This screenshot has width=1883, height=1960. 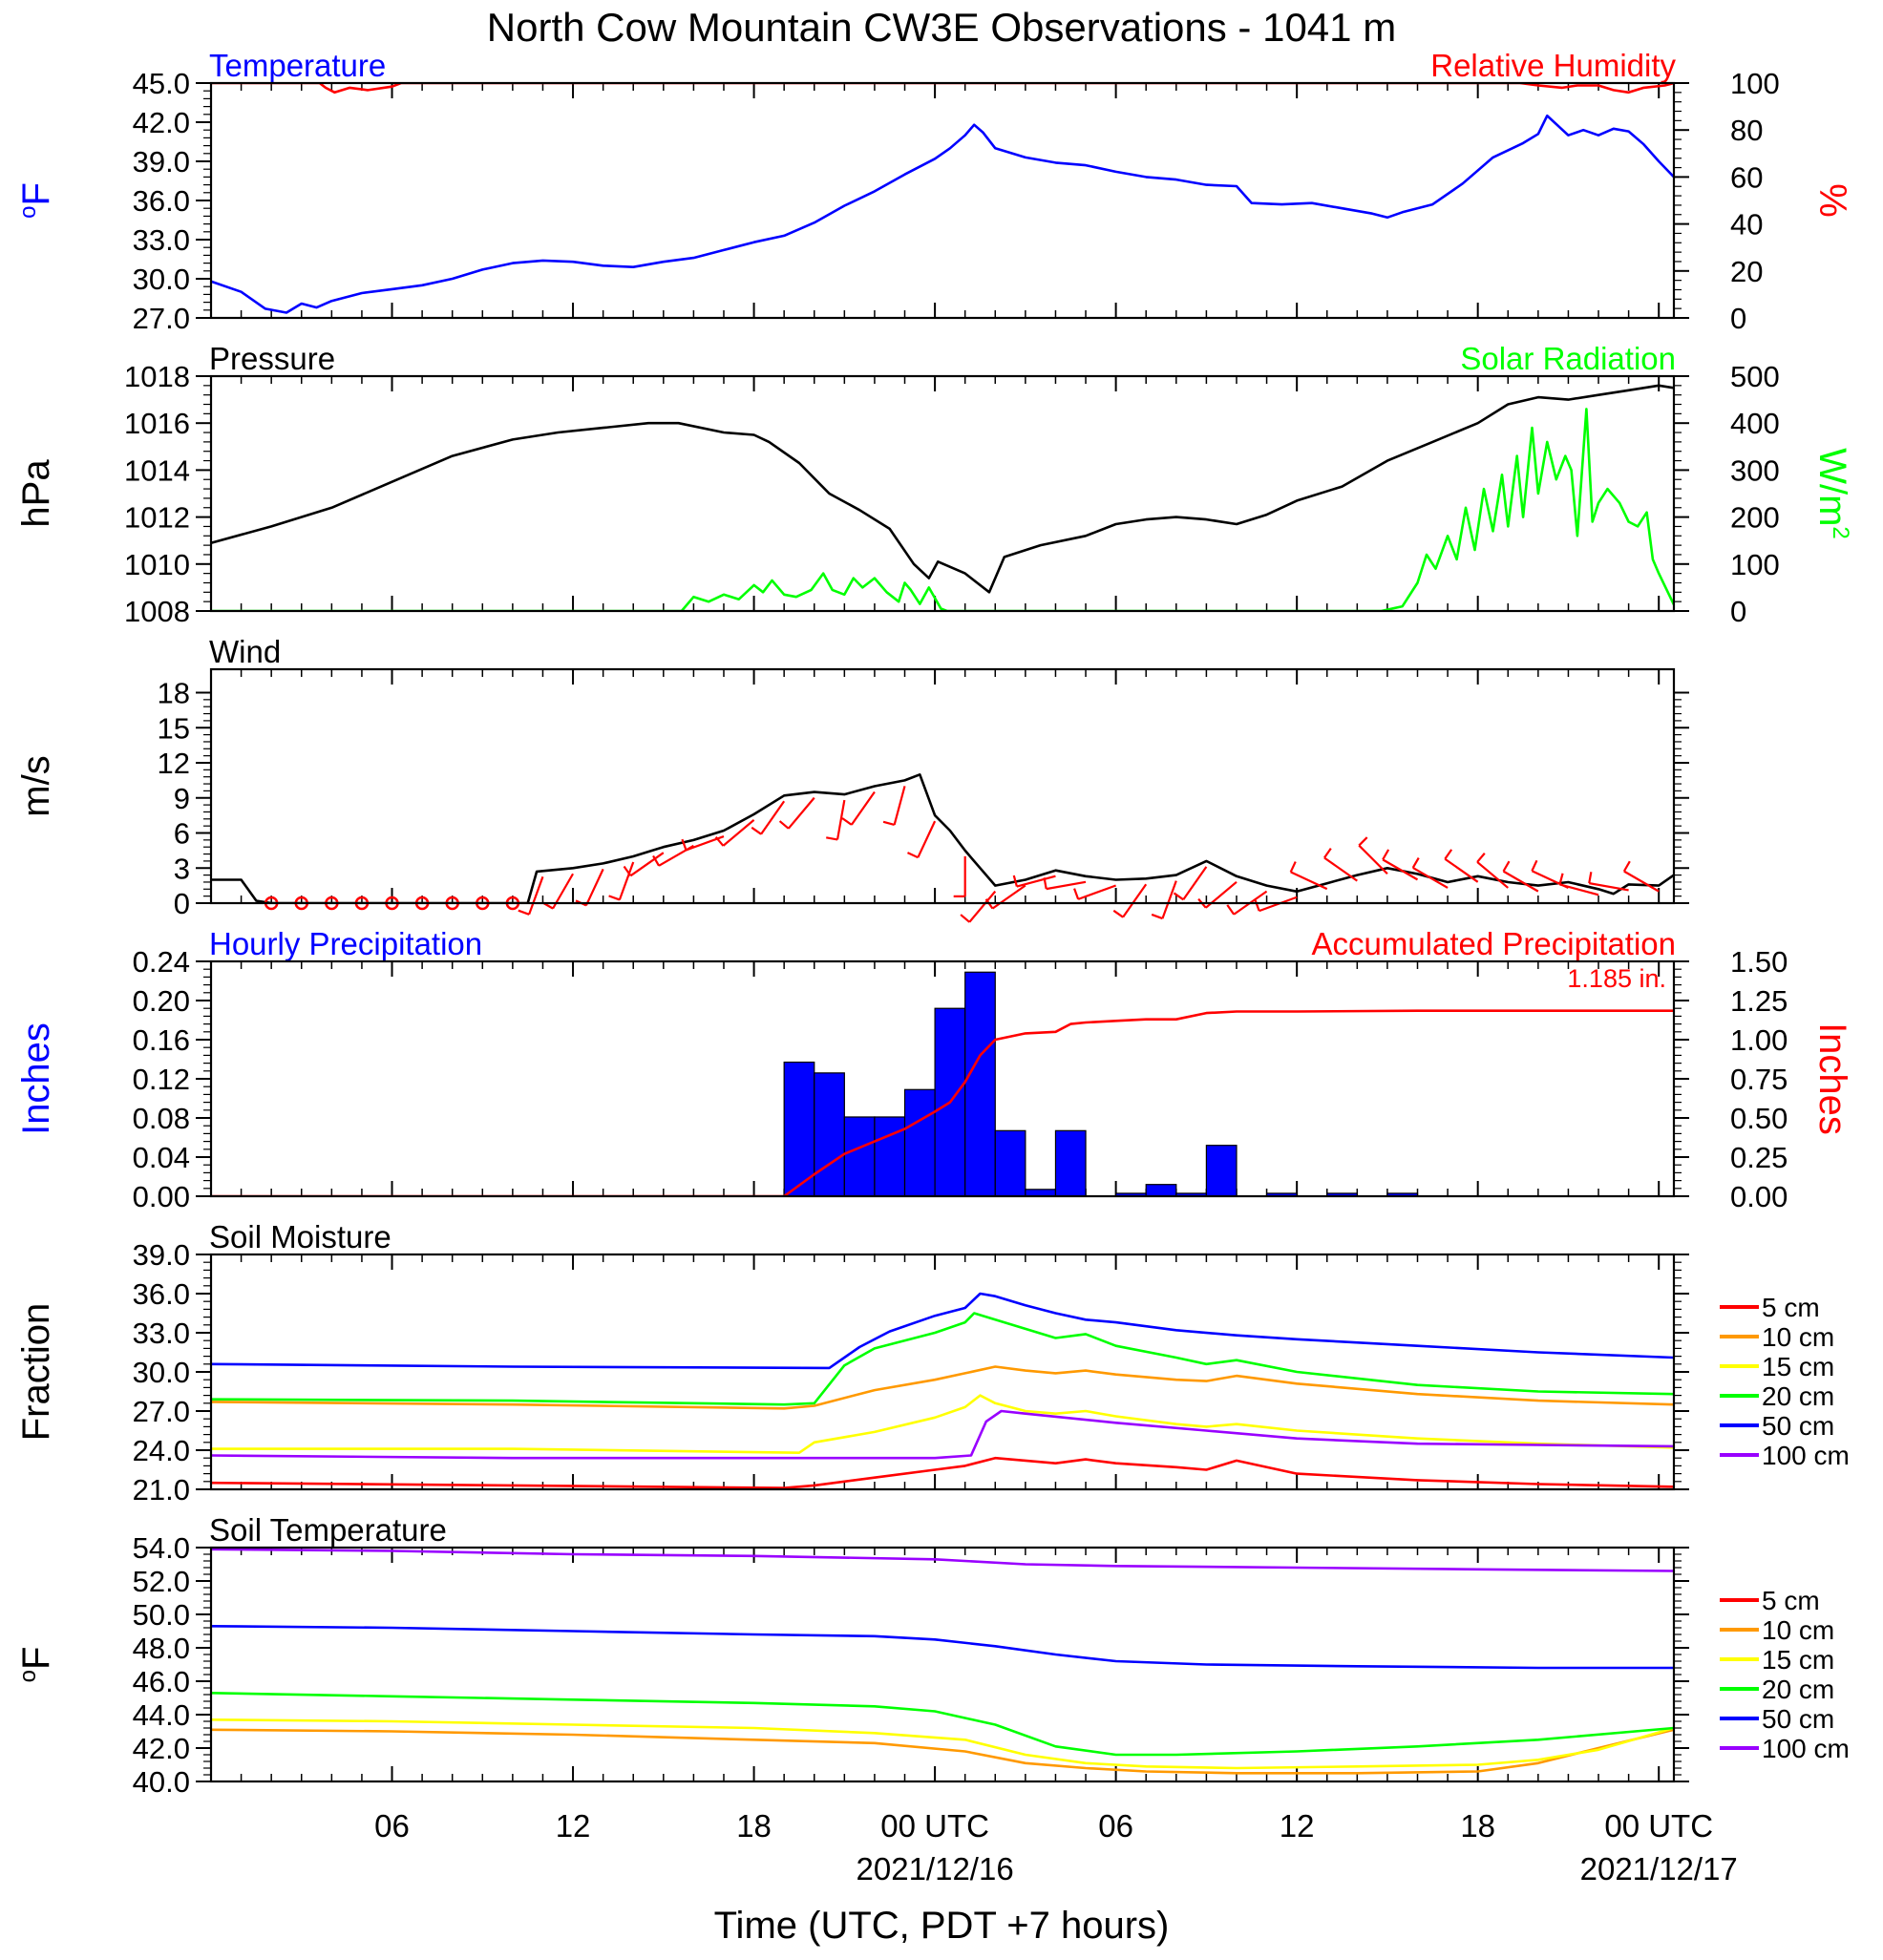 What do you see at coordinates (1791, 1600) in the screenshot?
I see `legend-label: 5 cm` at bounding box center [1791, 1600].